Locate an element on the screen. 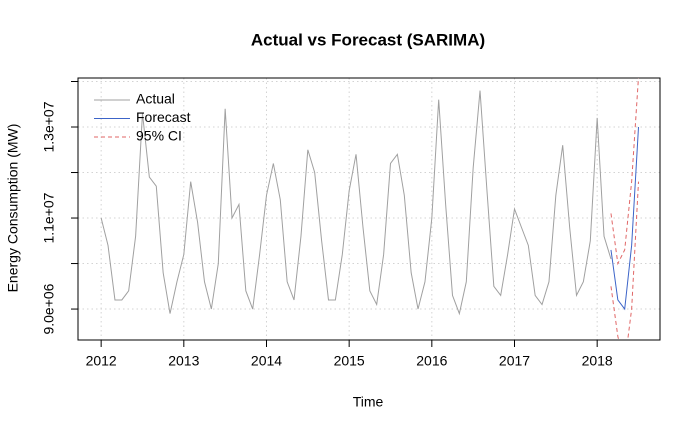  x-tick-label: 2012 is located at coordinates (101, 361).